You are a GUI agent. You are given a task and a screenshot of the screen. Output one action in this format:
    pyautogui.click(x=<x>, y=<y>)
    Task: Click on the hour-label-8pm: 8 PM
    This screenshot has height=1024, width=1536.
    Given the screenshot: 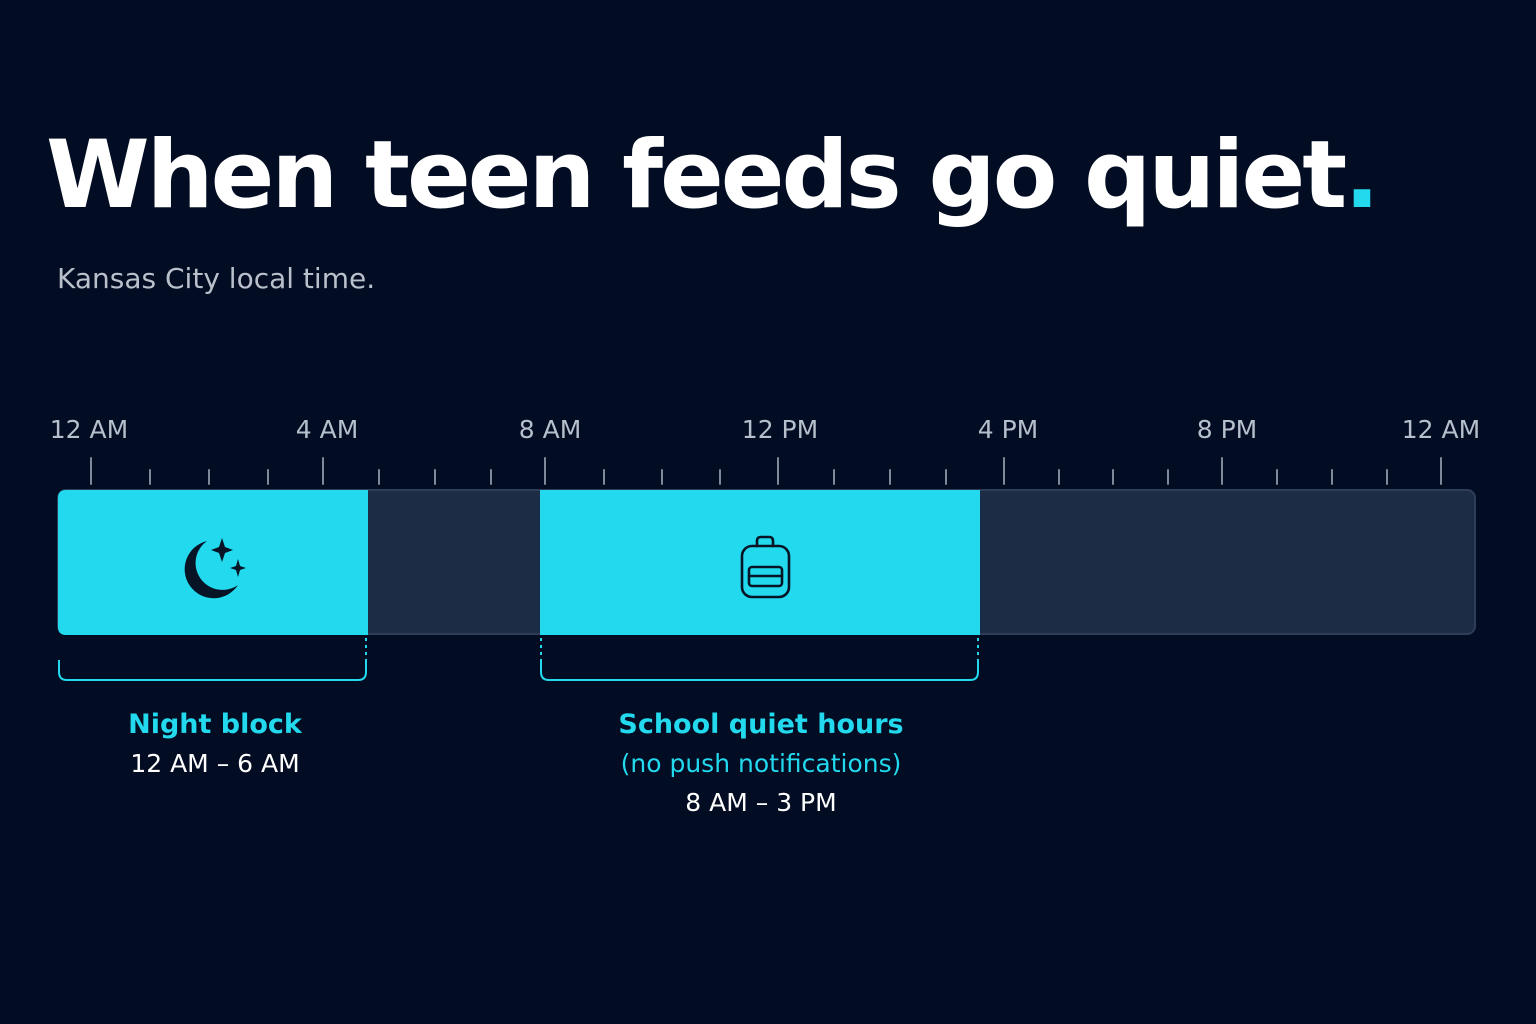 What is the action you would take?
    pyautogui.click(x=1227, y=429)
    